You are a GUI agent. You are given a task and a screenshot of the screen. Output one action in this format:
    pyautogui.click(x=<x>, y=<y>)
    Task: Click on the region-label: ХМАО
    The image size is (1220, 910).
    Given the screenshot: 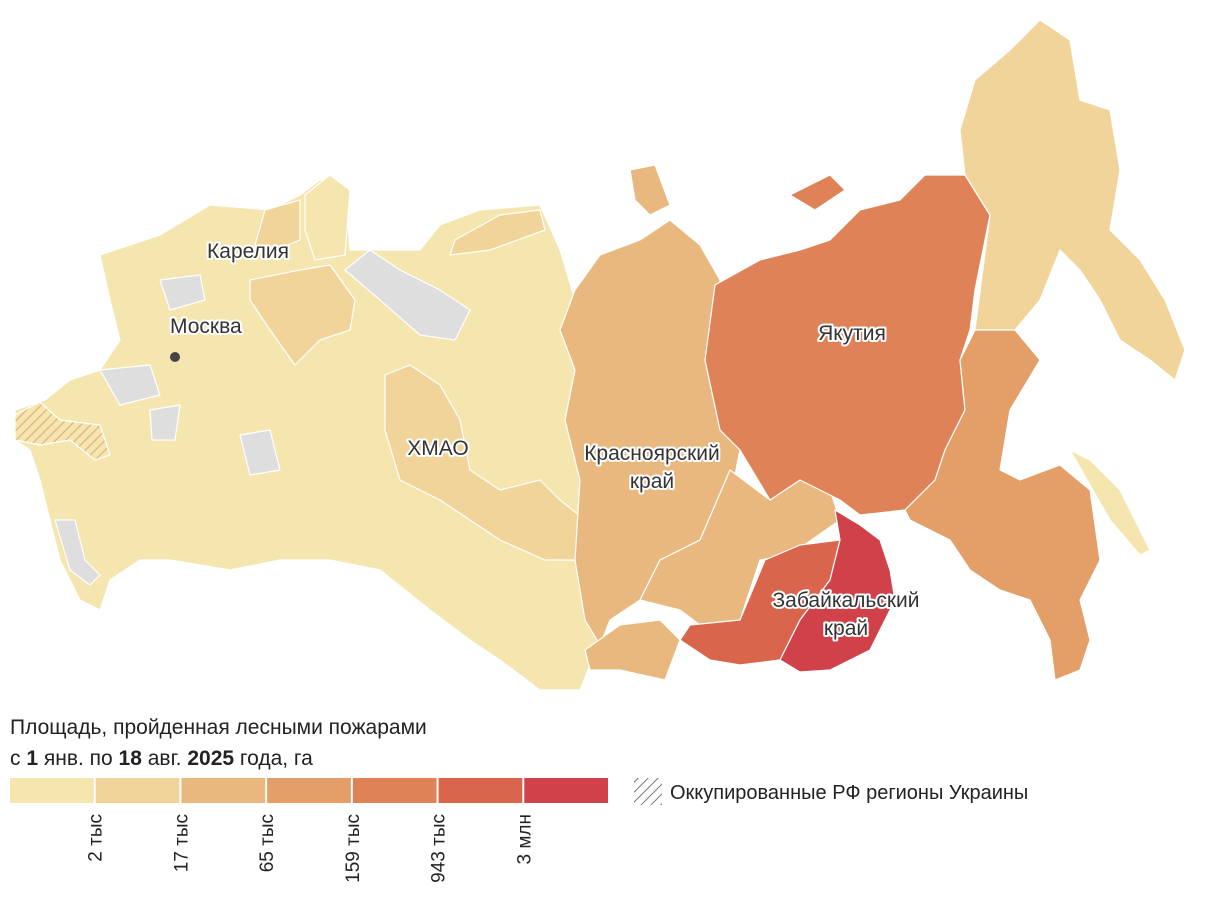 What is the action you would take?
    pyautogui.click(x=437, y=448)
    